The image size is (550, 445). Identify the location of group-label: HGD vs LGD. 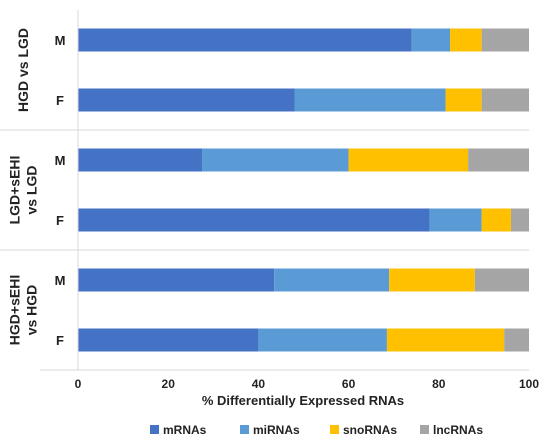
(23, 70).